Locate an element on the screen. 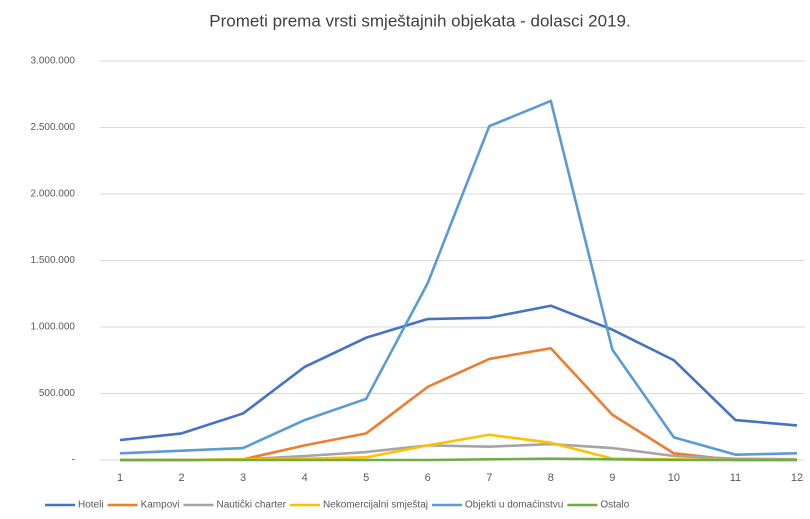  x-tick-label: 9 is located at coordinates (612, 478).